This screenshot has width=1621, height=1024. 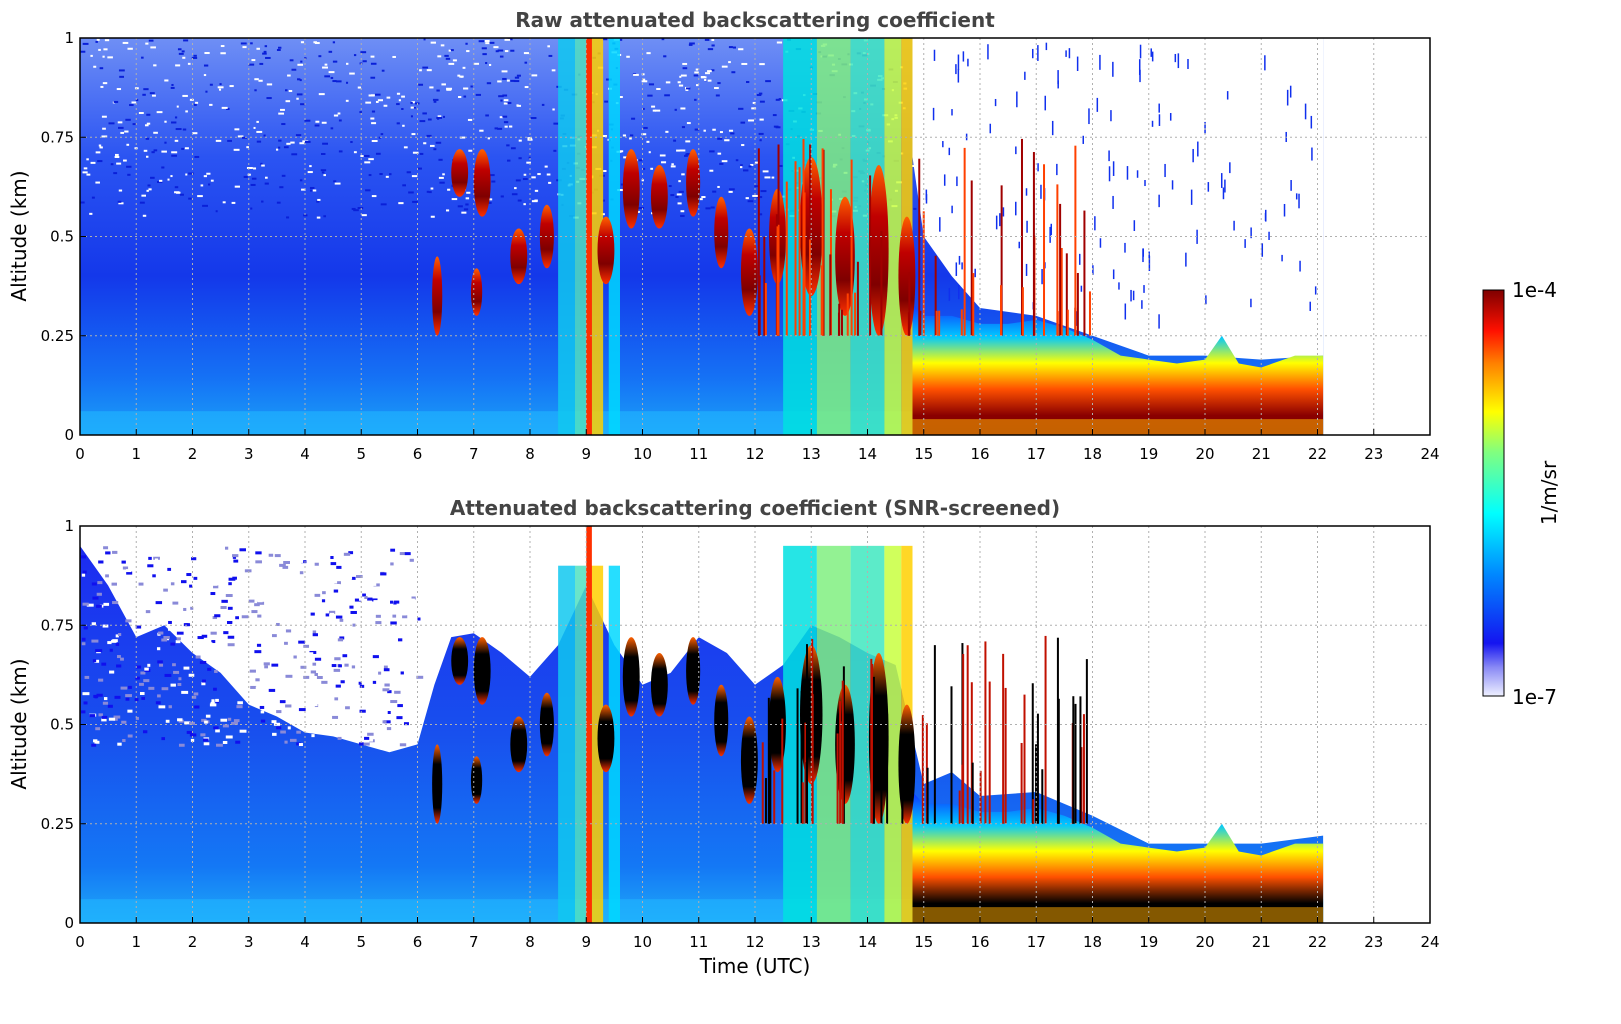 What do you see at coordinates (698, 942) in the screenshot?
I see `x-tick-label: 11` at bounding box center [698, 942].